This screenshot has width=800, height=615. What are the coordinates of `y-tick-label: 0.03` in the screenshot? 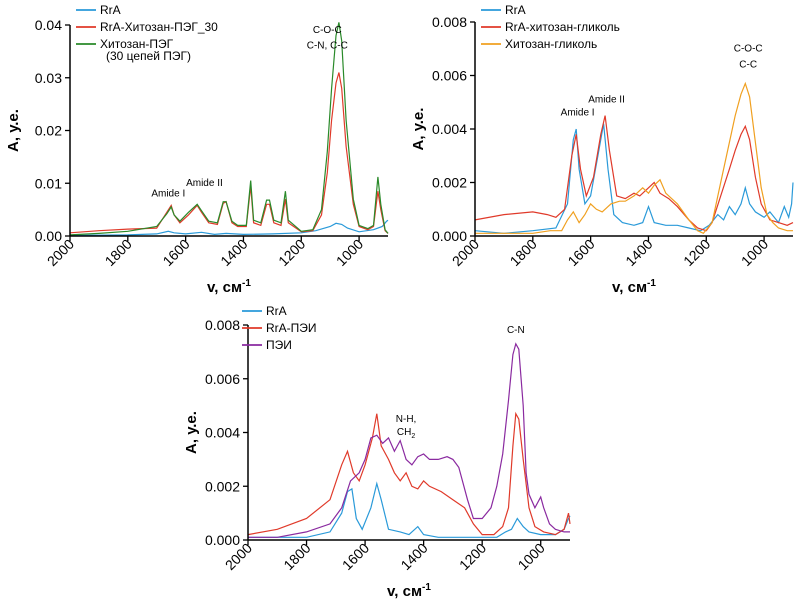 It's located at (48, 78).